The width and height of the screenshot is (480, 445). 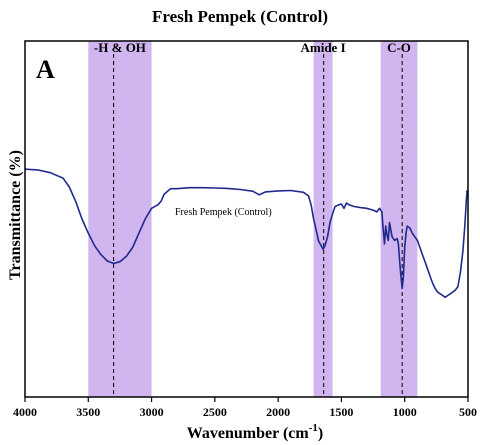 I want to click on y-axis-label: Transmittance (%), so click(x=15, y=215).